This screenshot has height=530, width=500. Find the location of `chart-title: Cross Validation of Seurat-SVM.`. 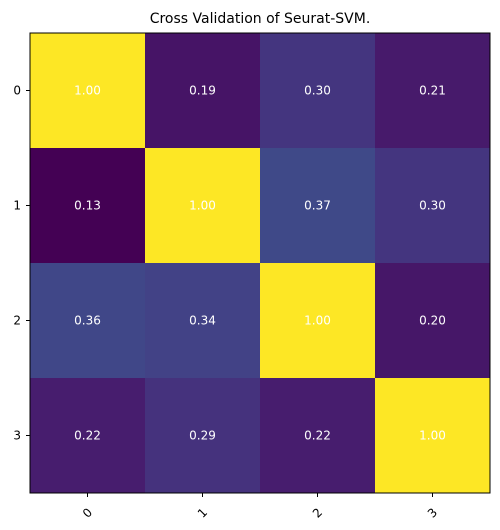

chart-title: Cross Validation of Seurat-SVM. is located at coordinates (260, 19).